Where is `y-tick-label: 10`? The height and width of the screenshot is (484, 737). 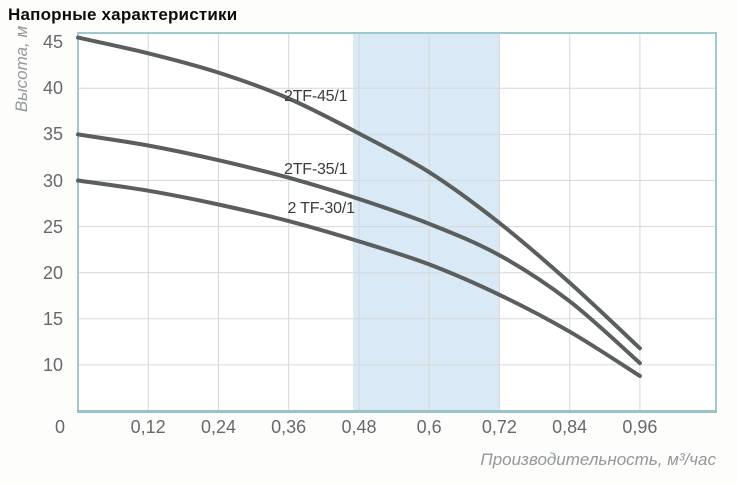
y-tick-label: 10 is located at coordinates (52, 364).